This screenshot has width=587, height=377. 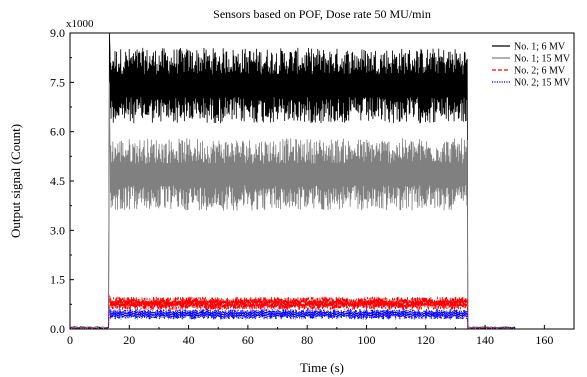 I want to click on x-tick-label: 160, so click(x=544, y=340).